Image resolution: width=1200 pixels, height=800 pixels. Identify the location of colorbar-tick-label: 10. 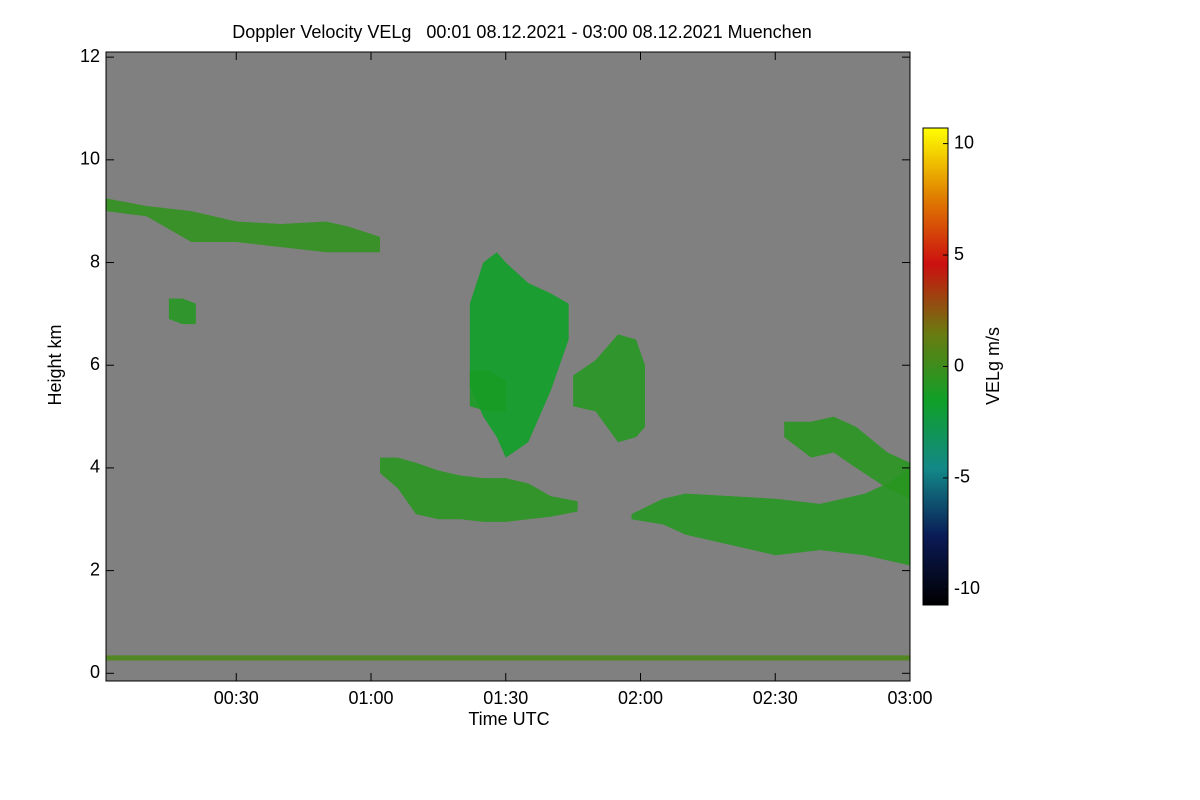
(964, 142).